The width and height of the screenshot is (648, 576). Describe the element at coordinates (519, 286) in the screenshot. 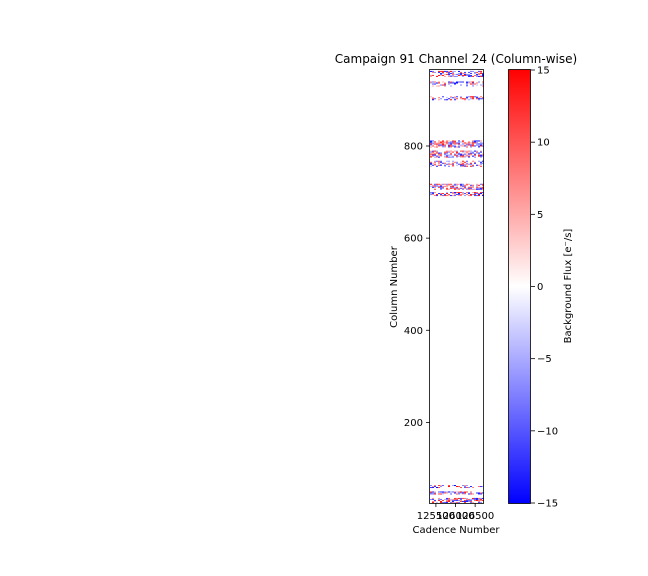

I see `colorbar` at that location.